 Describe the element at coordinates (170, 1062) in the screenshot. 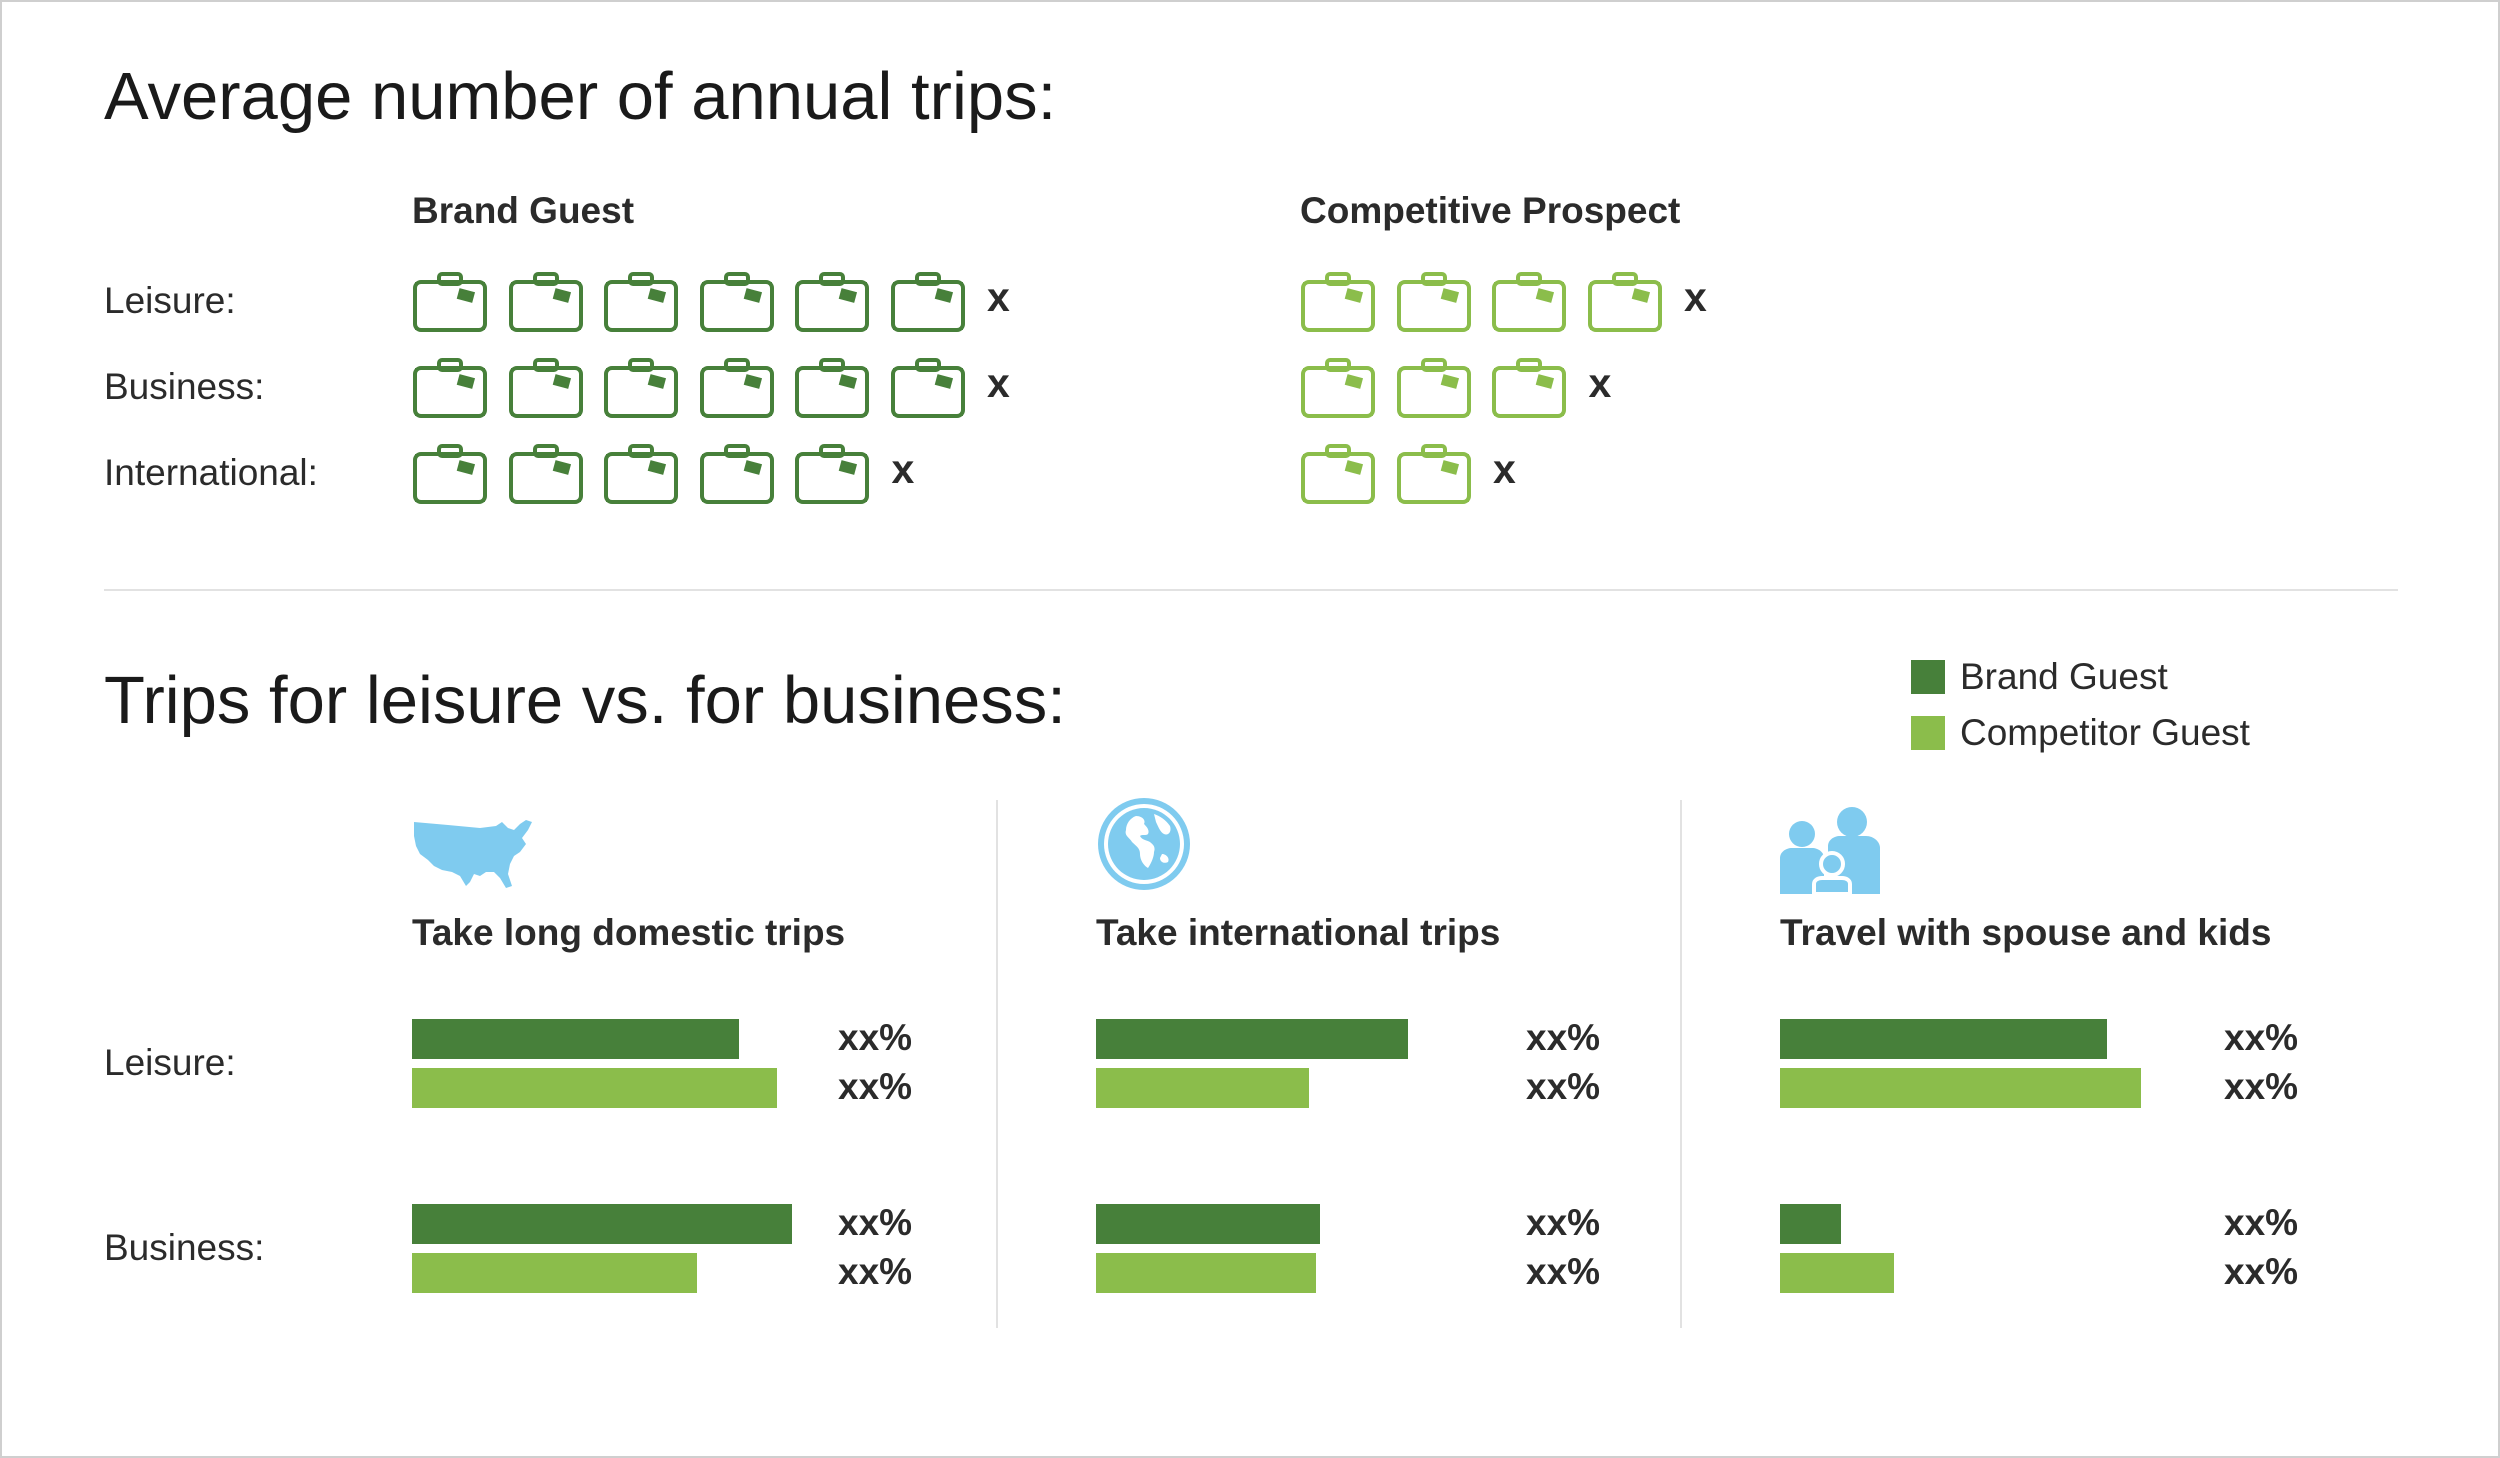

I see `bar-row-label-leisure: Leisure:` at that location.